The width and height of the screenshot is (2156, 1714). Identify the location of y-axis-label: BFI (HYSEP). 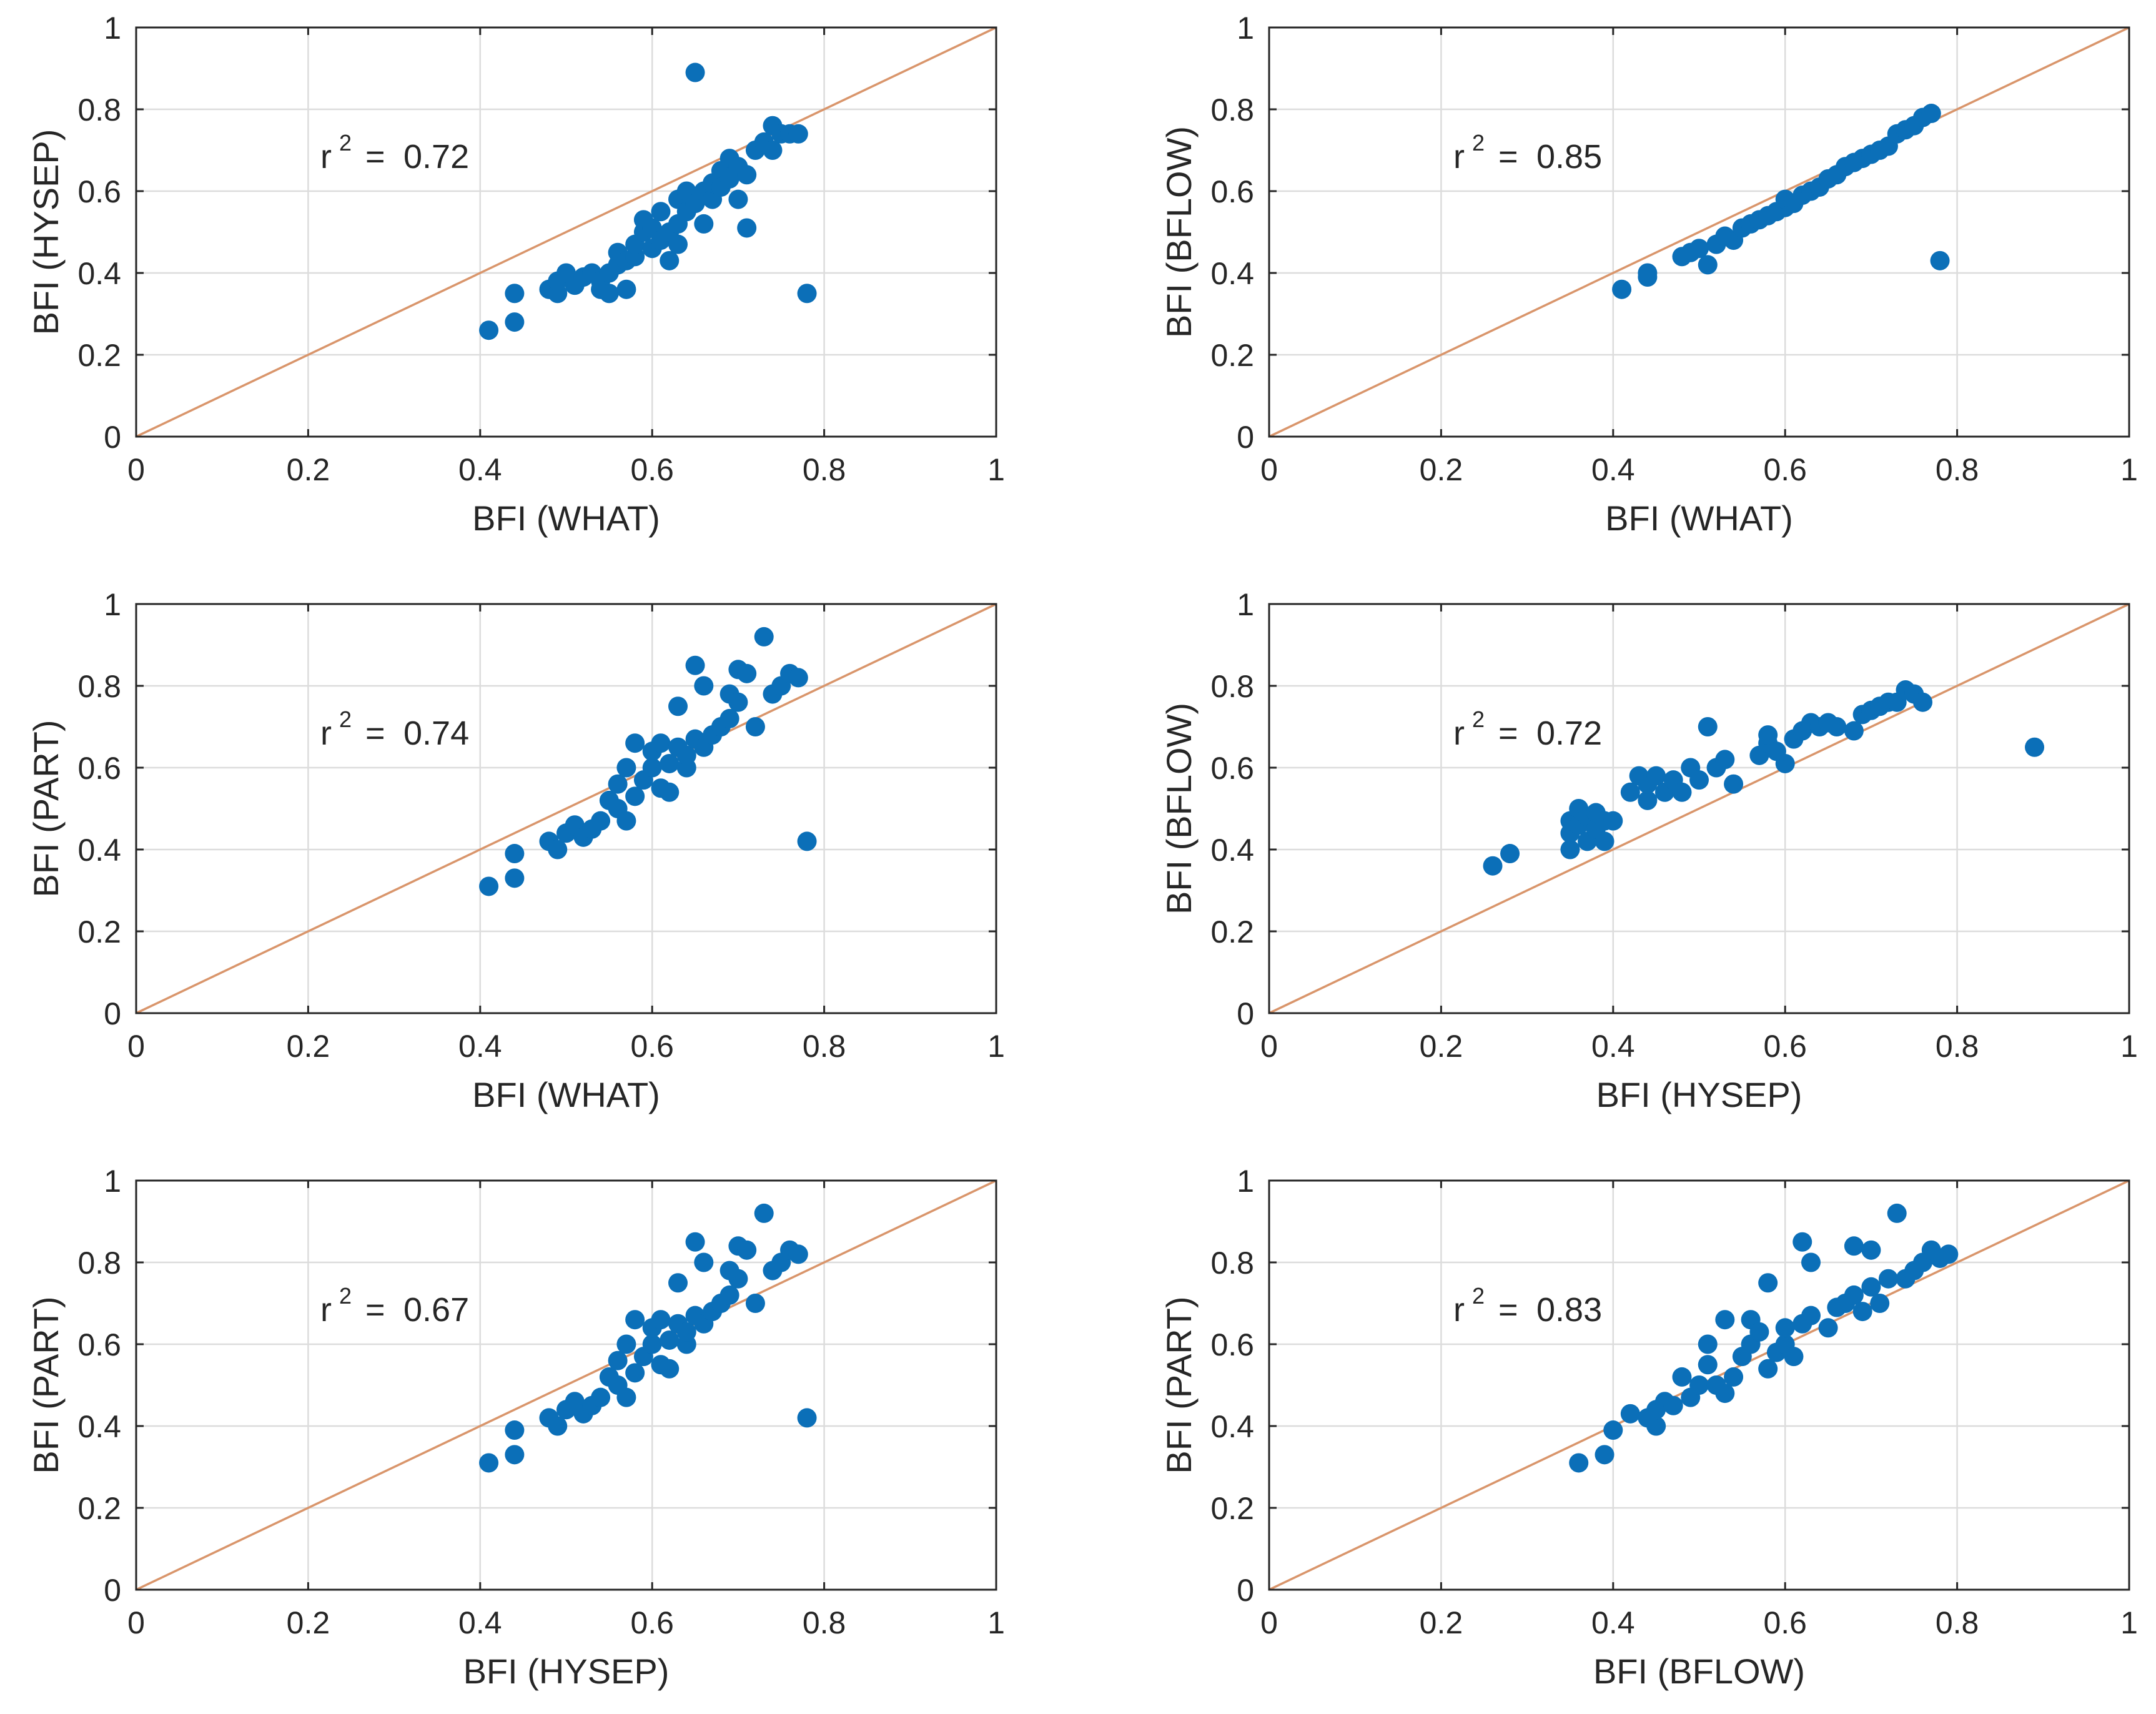
(46, 232).